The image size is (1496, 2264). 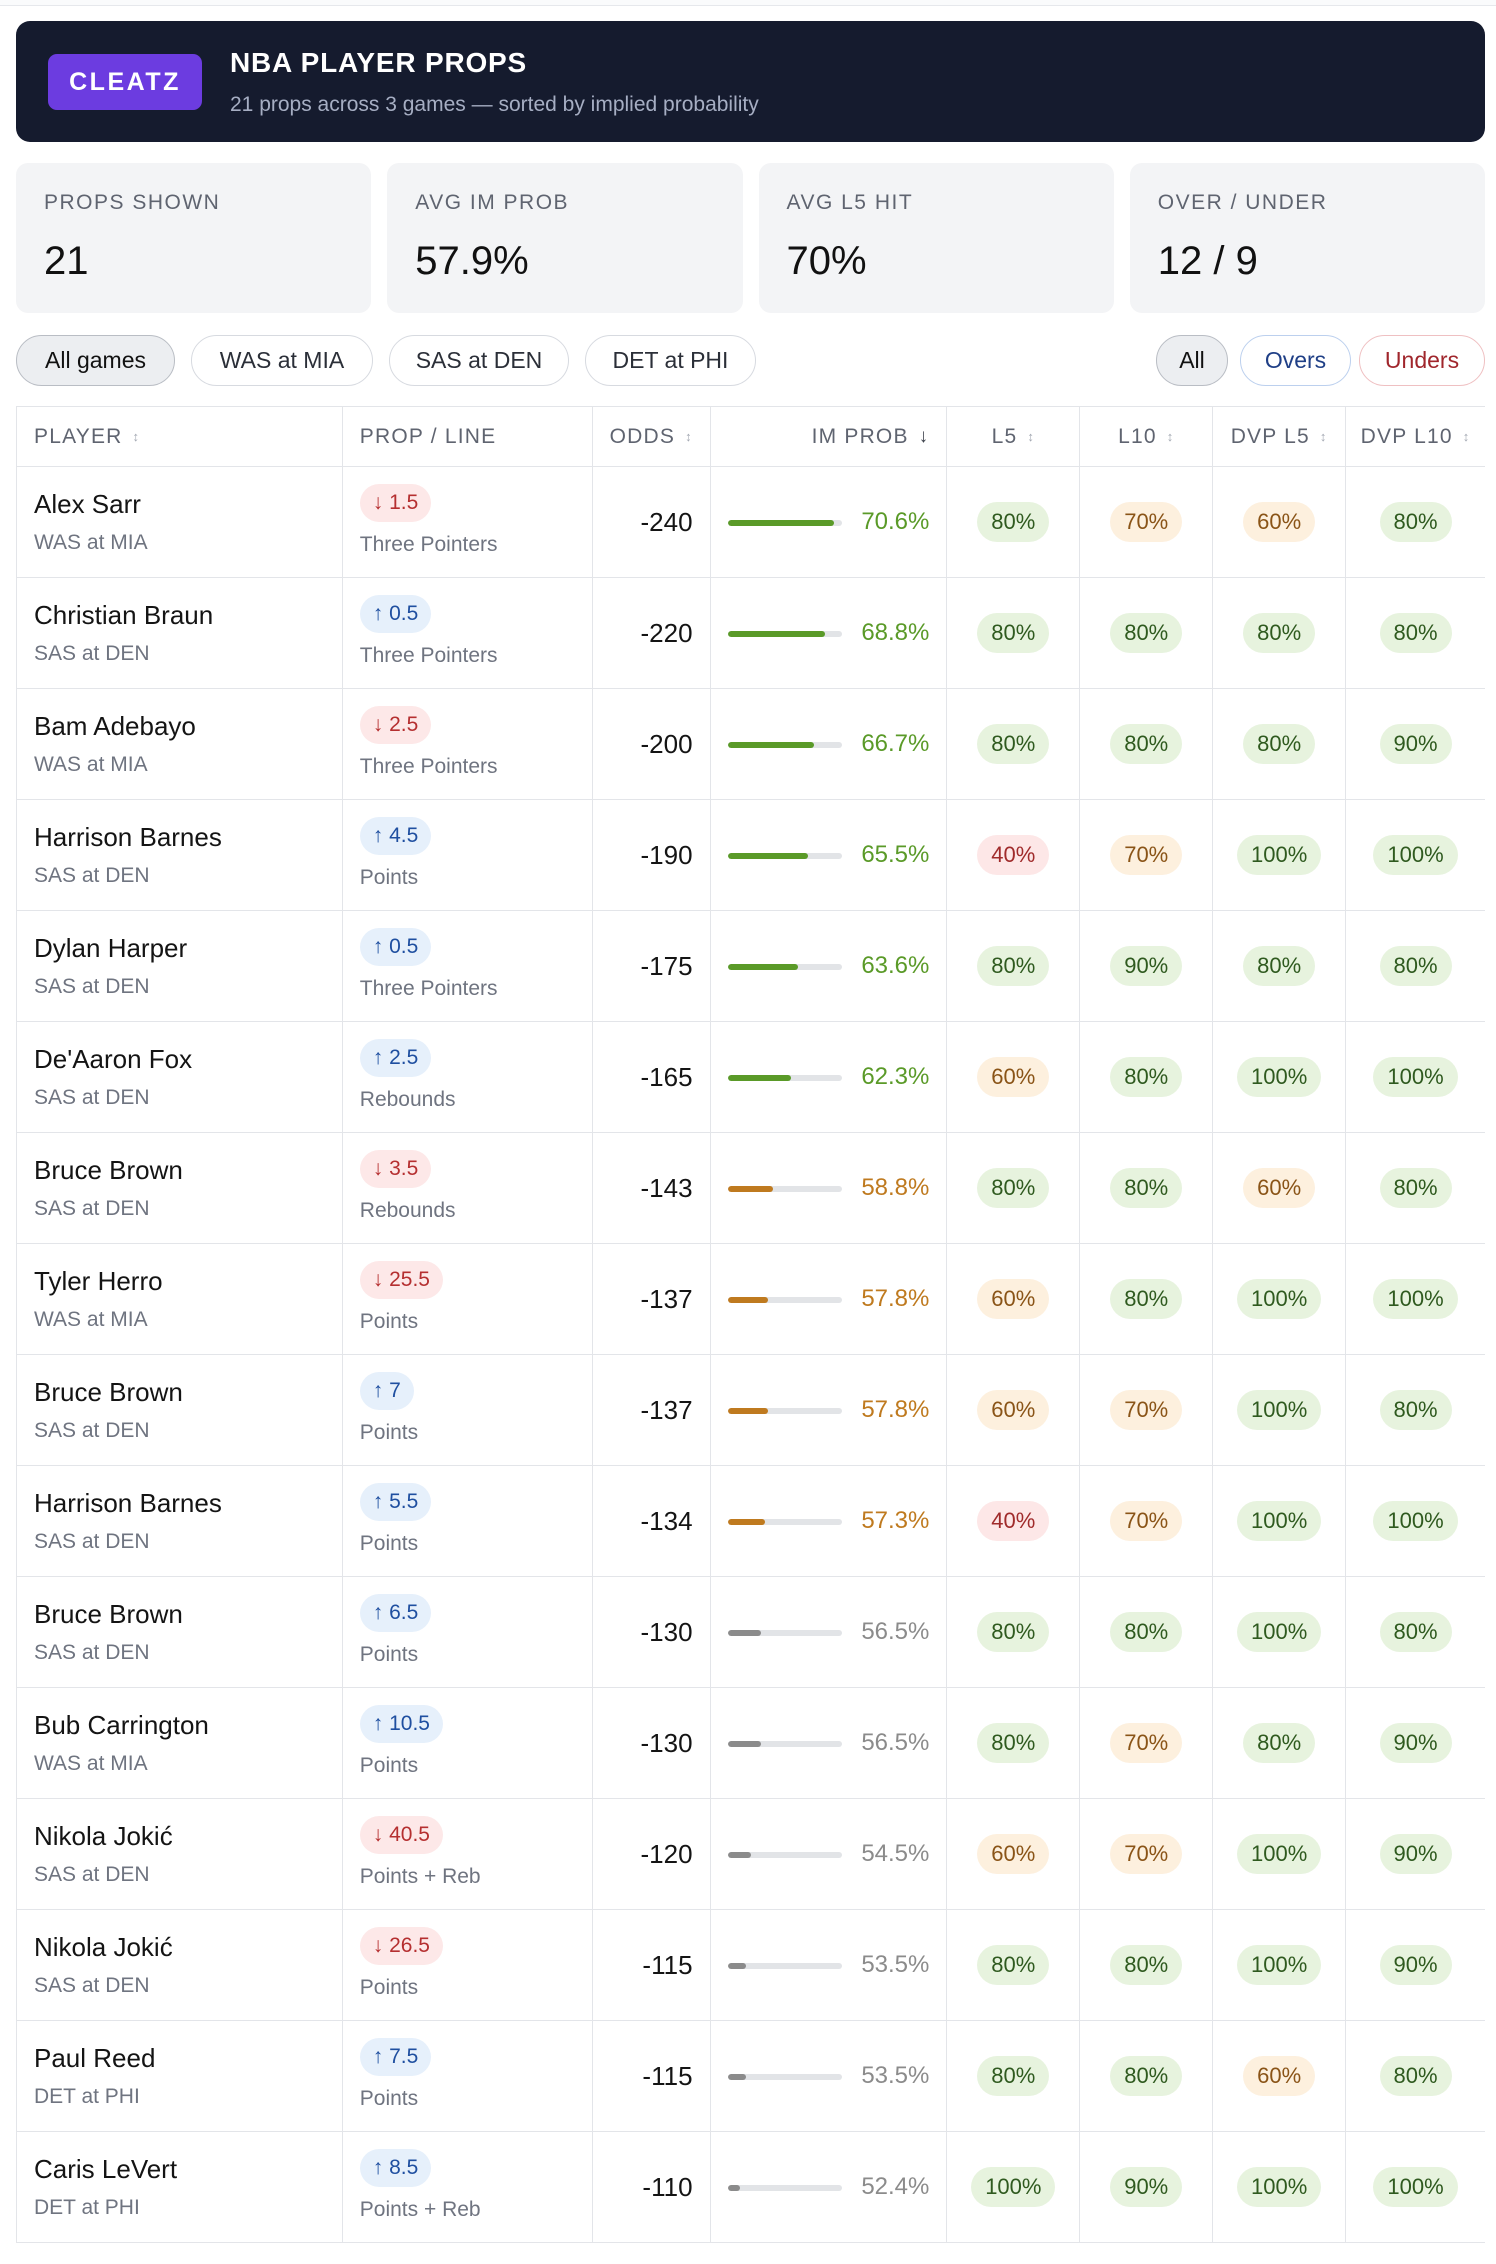 I want to click on l5-cell: 40%, so click(x=1014, y=1521).